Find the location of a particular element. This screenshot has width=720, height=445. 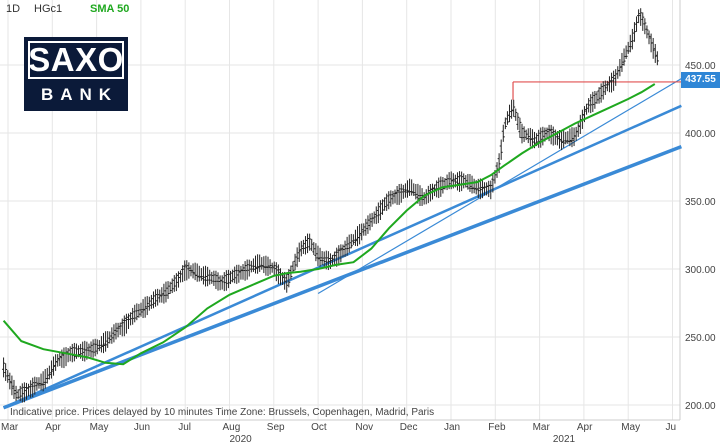

y-tick-label: 450.00 is located at coordinates (700, 66).